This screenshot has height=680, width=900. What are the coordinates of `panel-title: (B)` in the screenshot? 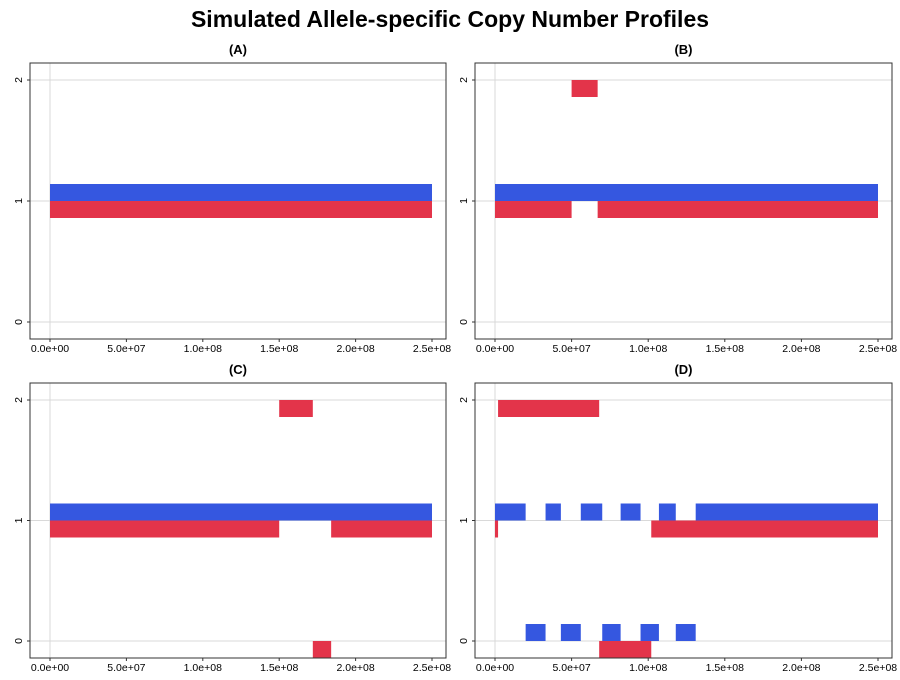 It's located at (683, 49).